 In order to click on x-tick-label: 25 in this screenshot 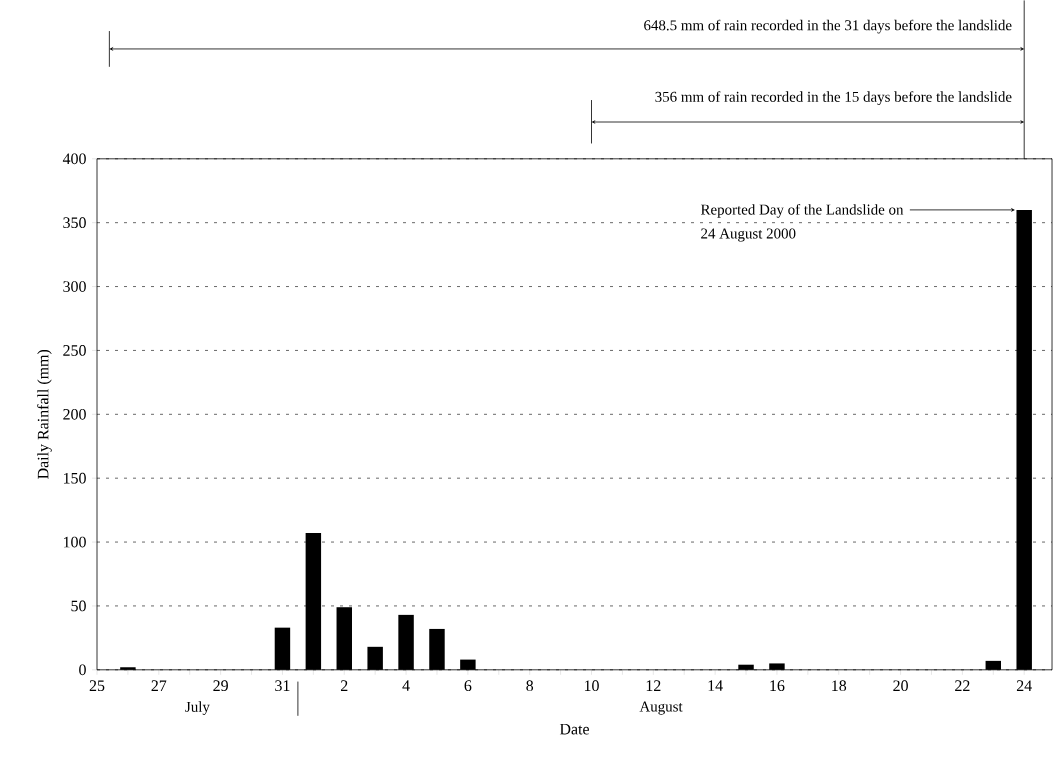, I will do `click(97, 686)`.